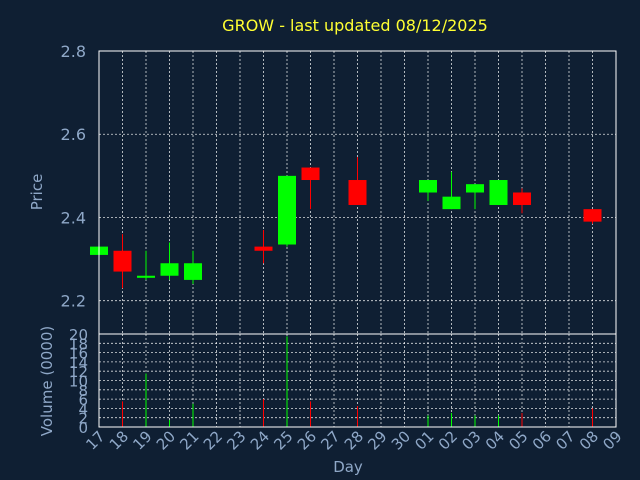 Image resolution: width=640 pixels, height=480 pixels. I want to click on x-tick-label: 23, so click(236, 440).